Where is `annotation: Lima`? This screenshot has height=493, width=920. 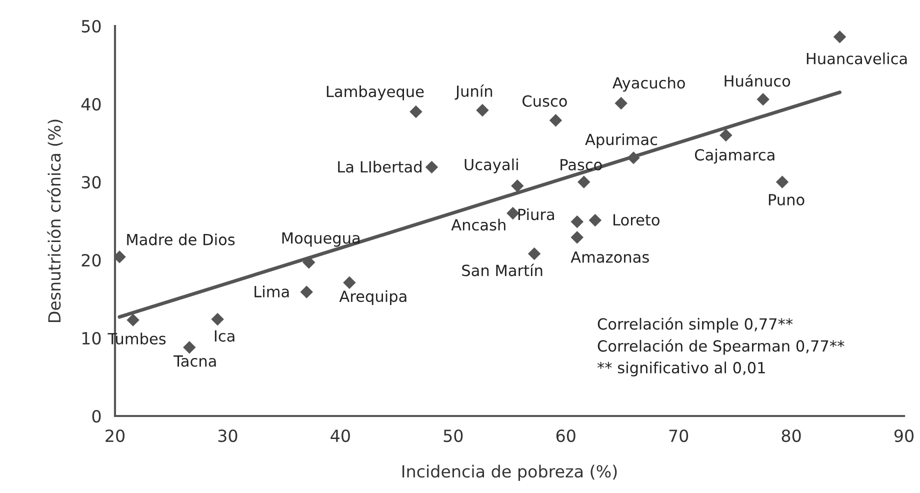
annotation: Lima is located at coordinates (271, 292).